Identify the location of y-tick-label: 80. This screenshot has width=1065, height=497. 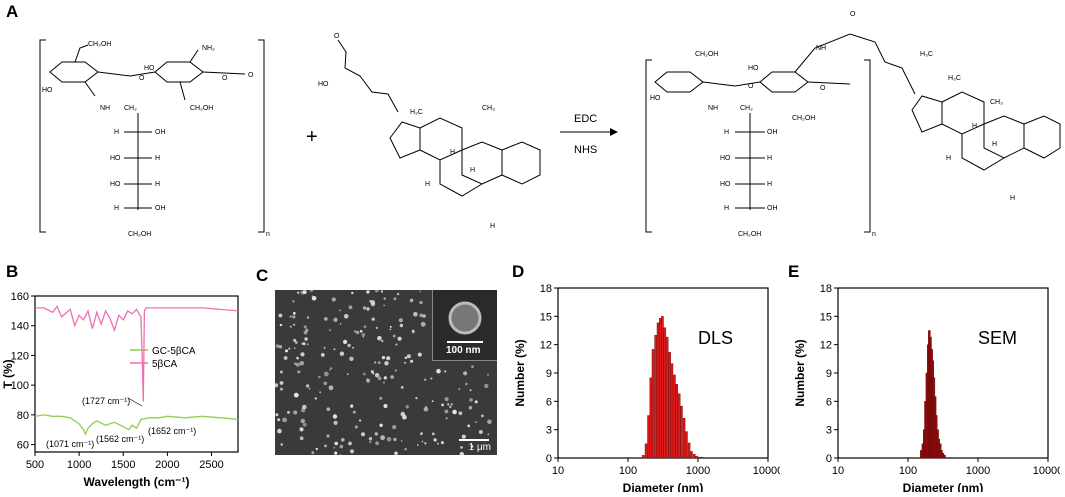
(23, 416).